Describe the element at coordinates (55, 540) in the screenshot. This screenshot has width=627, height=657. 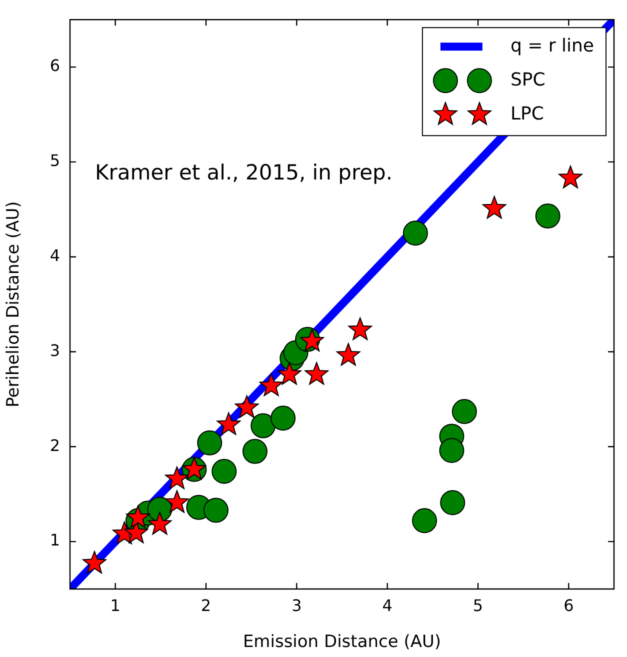
I see `y-tick-label: 1` at that location.